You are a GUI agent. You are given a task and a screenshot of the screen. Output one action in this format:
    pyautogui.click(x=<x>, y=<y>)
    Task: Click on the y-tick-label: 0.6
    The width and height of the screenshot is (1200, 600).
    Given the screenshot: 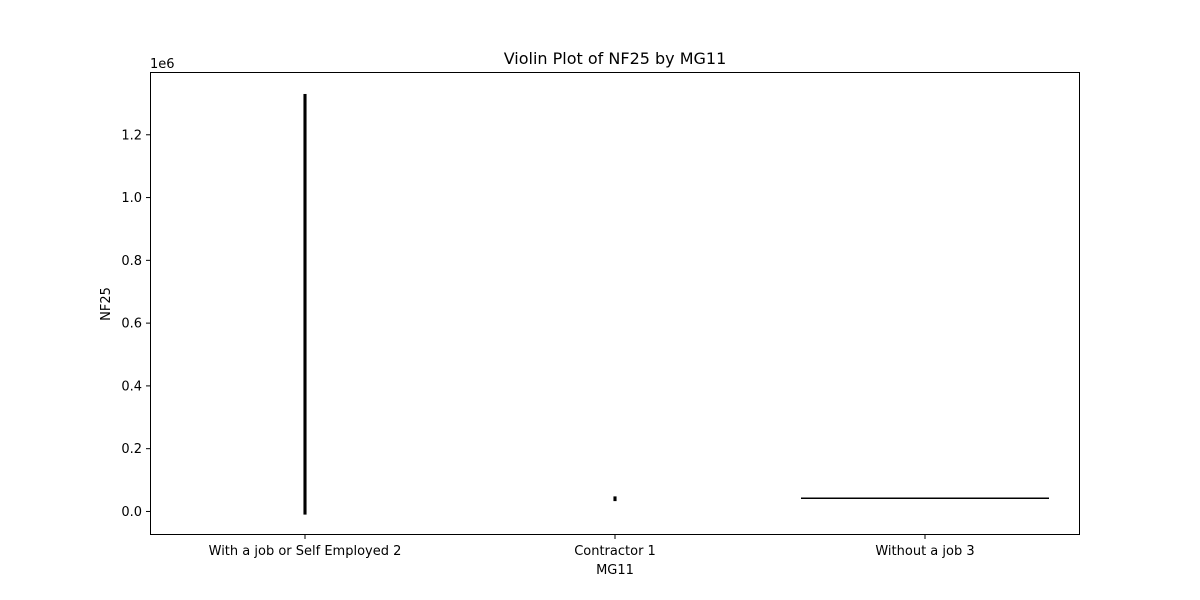 What is the action you would take?
    pyautogui.click(x=131, y=324)
    